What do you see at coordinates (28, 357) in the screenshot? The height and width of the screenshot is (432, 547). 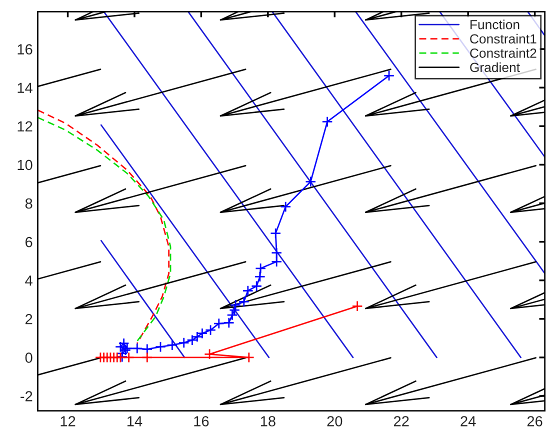 I see `y-tick-label: 0` at bounding box center [28, 357].